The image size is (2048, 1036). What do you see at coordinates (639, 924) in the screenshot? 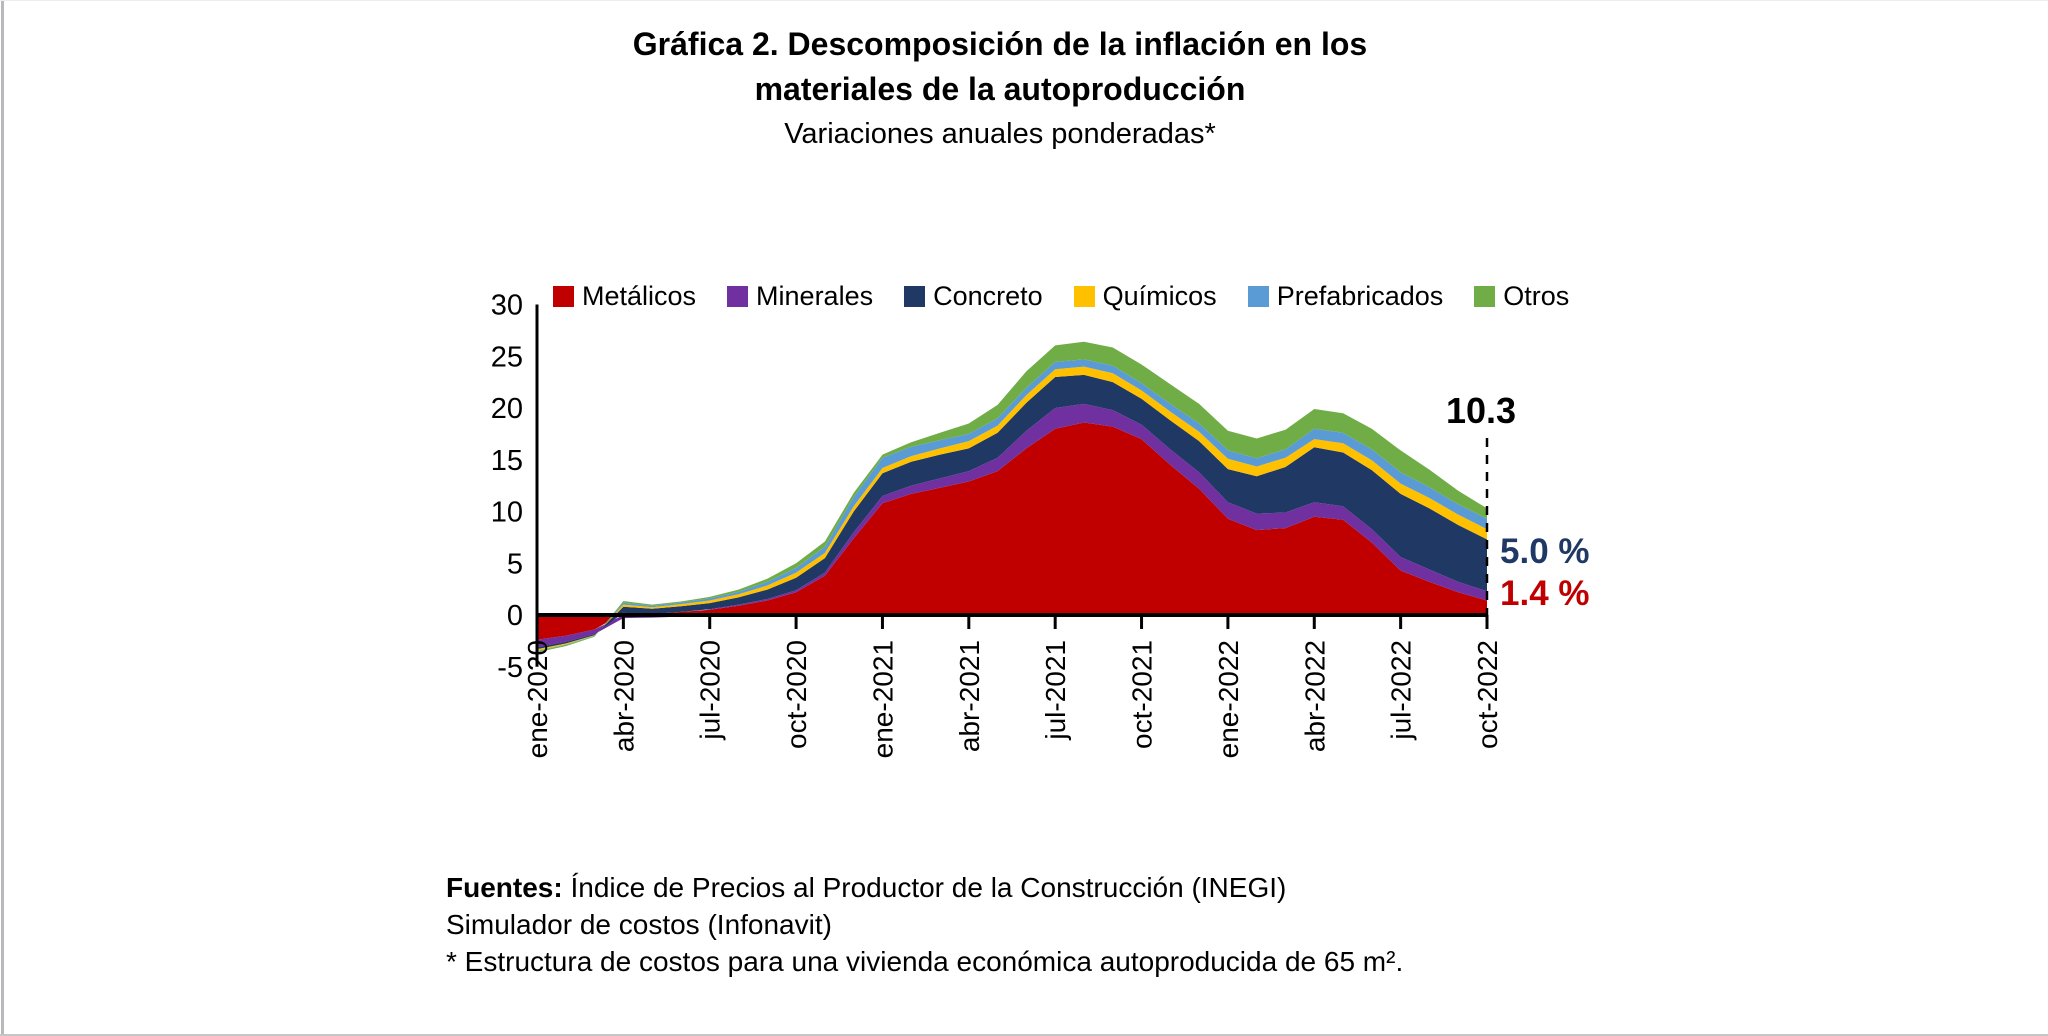
I see `footer-source-line2: Simulador de costos (Infonavit)` at bounding box center [639, 924].